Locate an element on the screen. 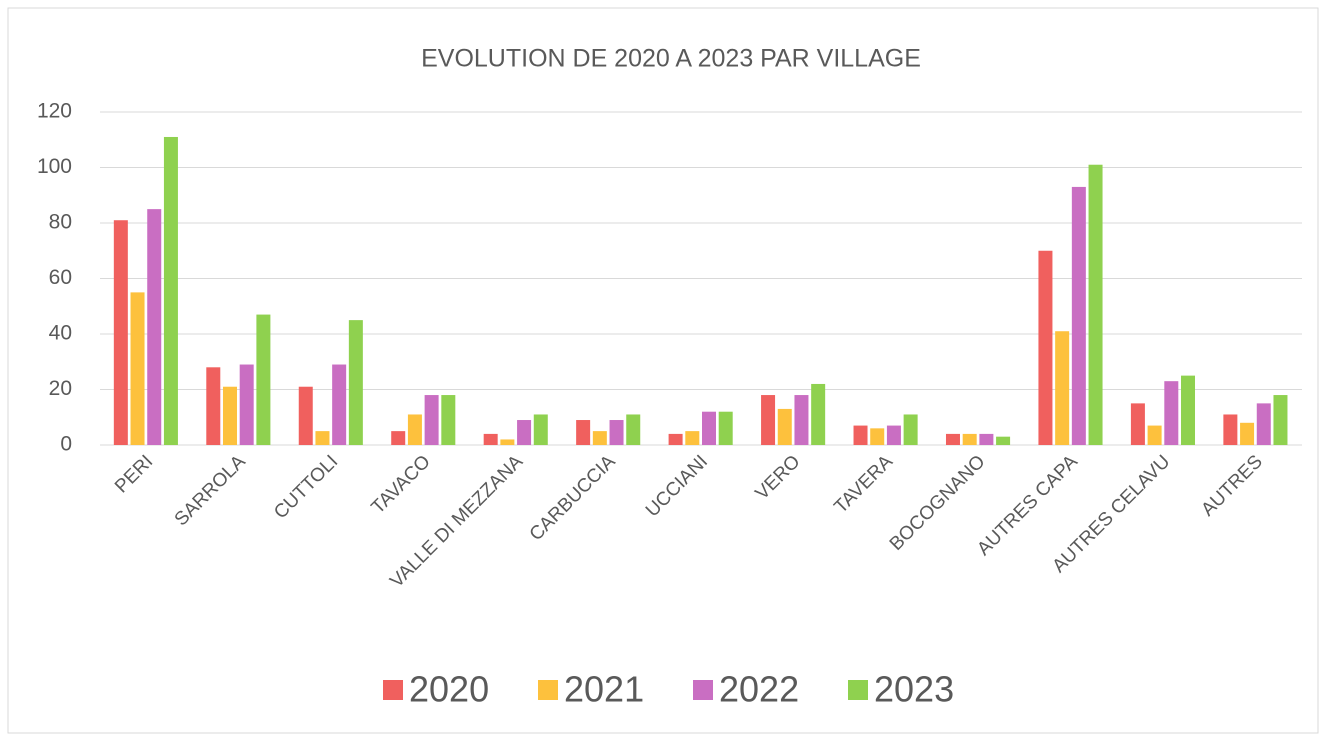  y-tick-label: 0 is located at coordinates (66, 444).